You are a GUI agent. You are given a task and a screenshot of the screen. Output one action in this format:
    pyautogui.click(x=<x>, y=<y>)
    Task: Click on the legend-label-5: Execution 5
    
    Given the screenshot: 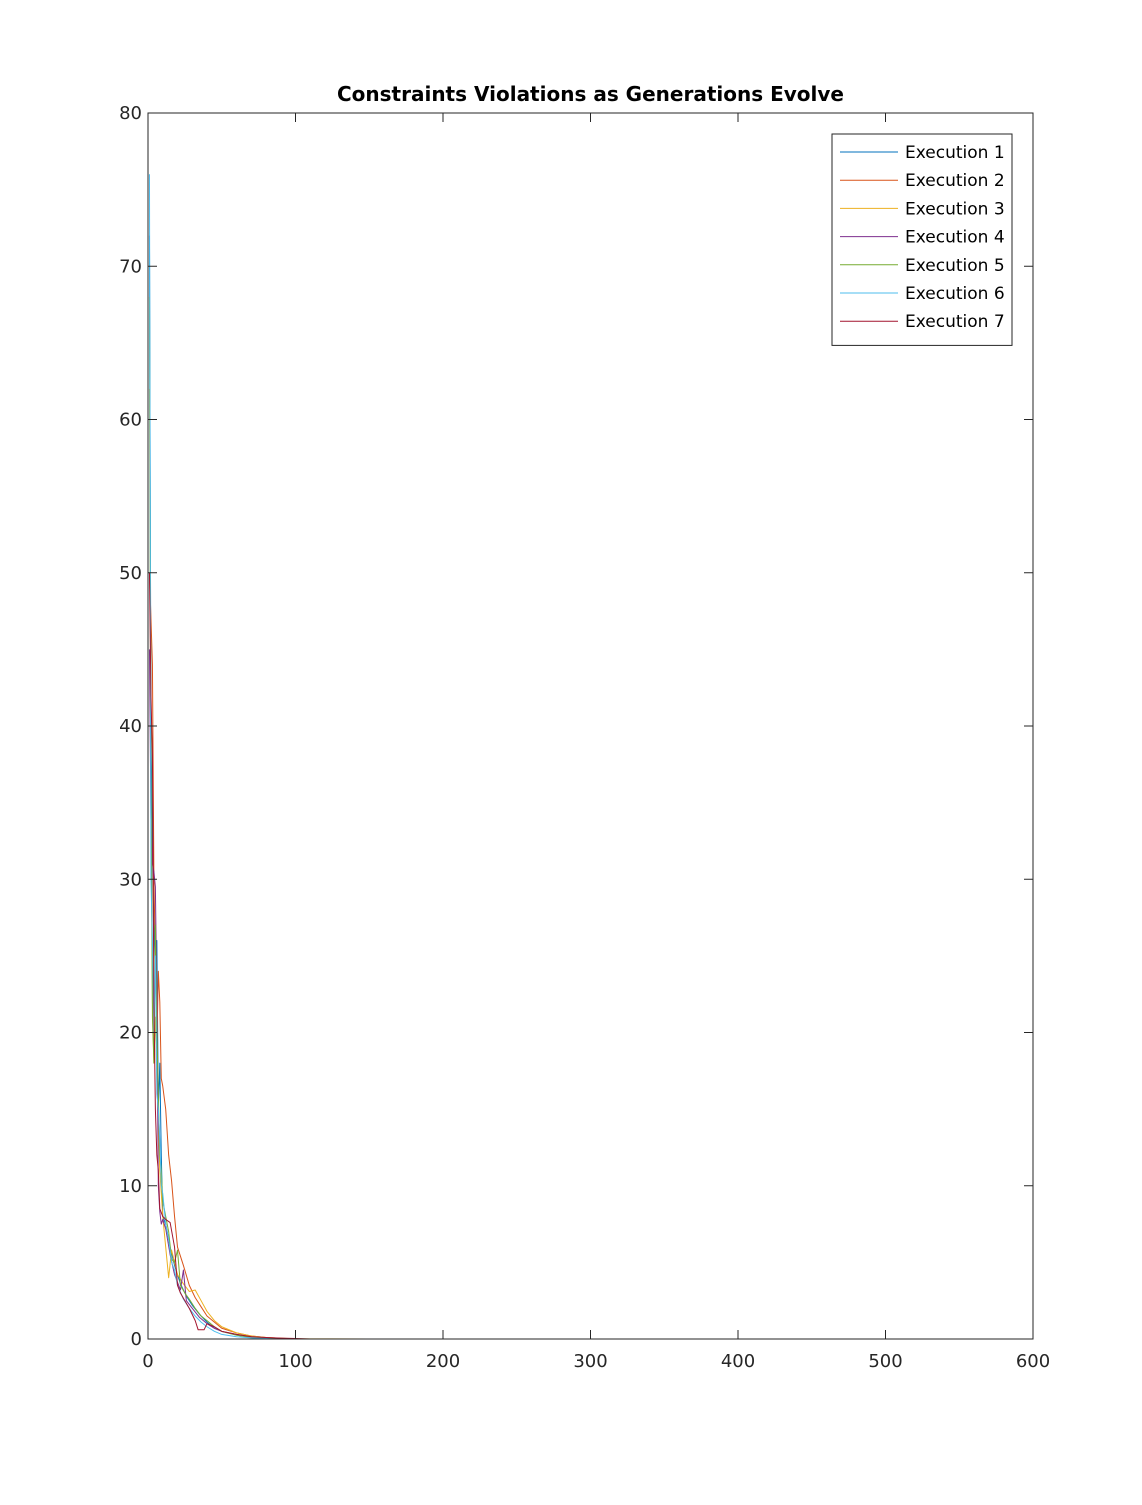 What is the action you would take?
    pyautogui.click(x=955, y=266)
    